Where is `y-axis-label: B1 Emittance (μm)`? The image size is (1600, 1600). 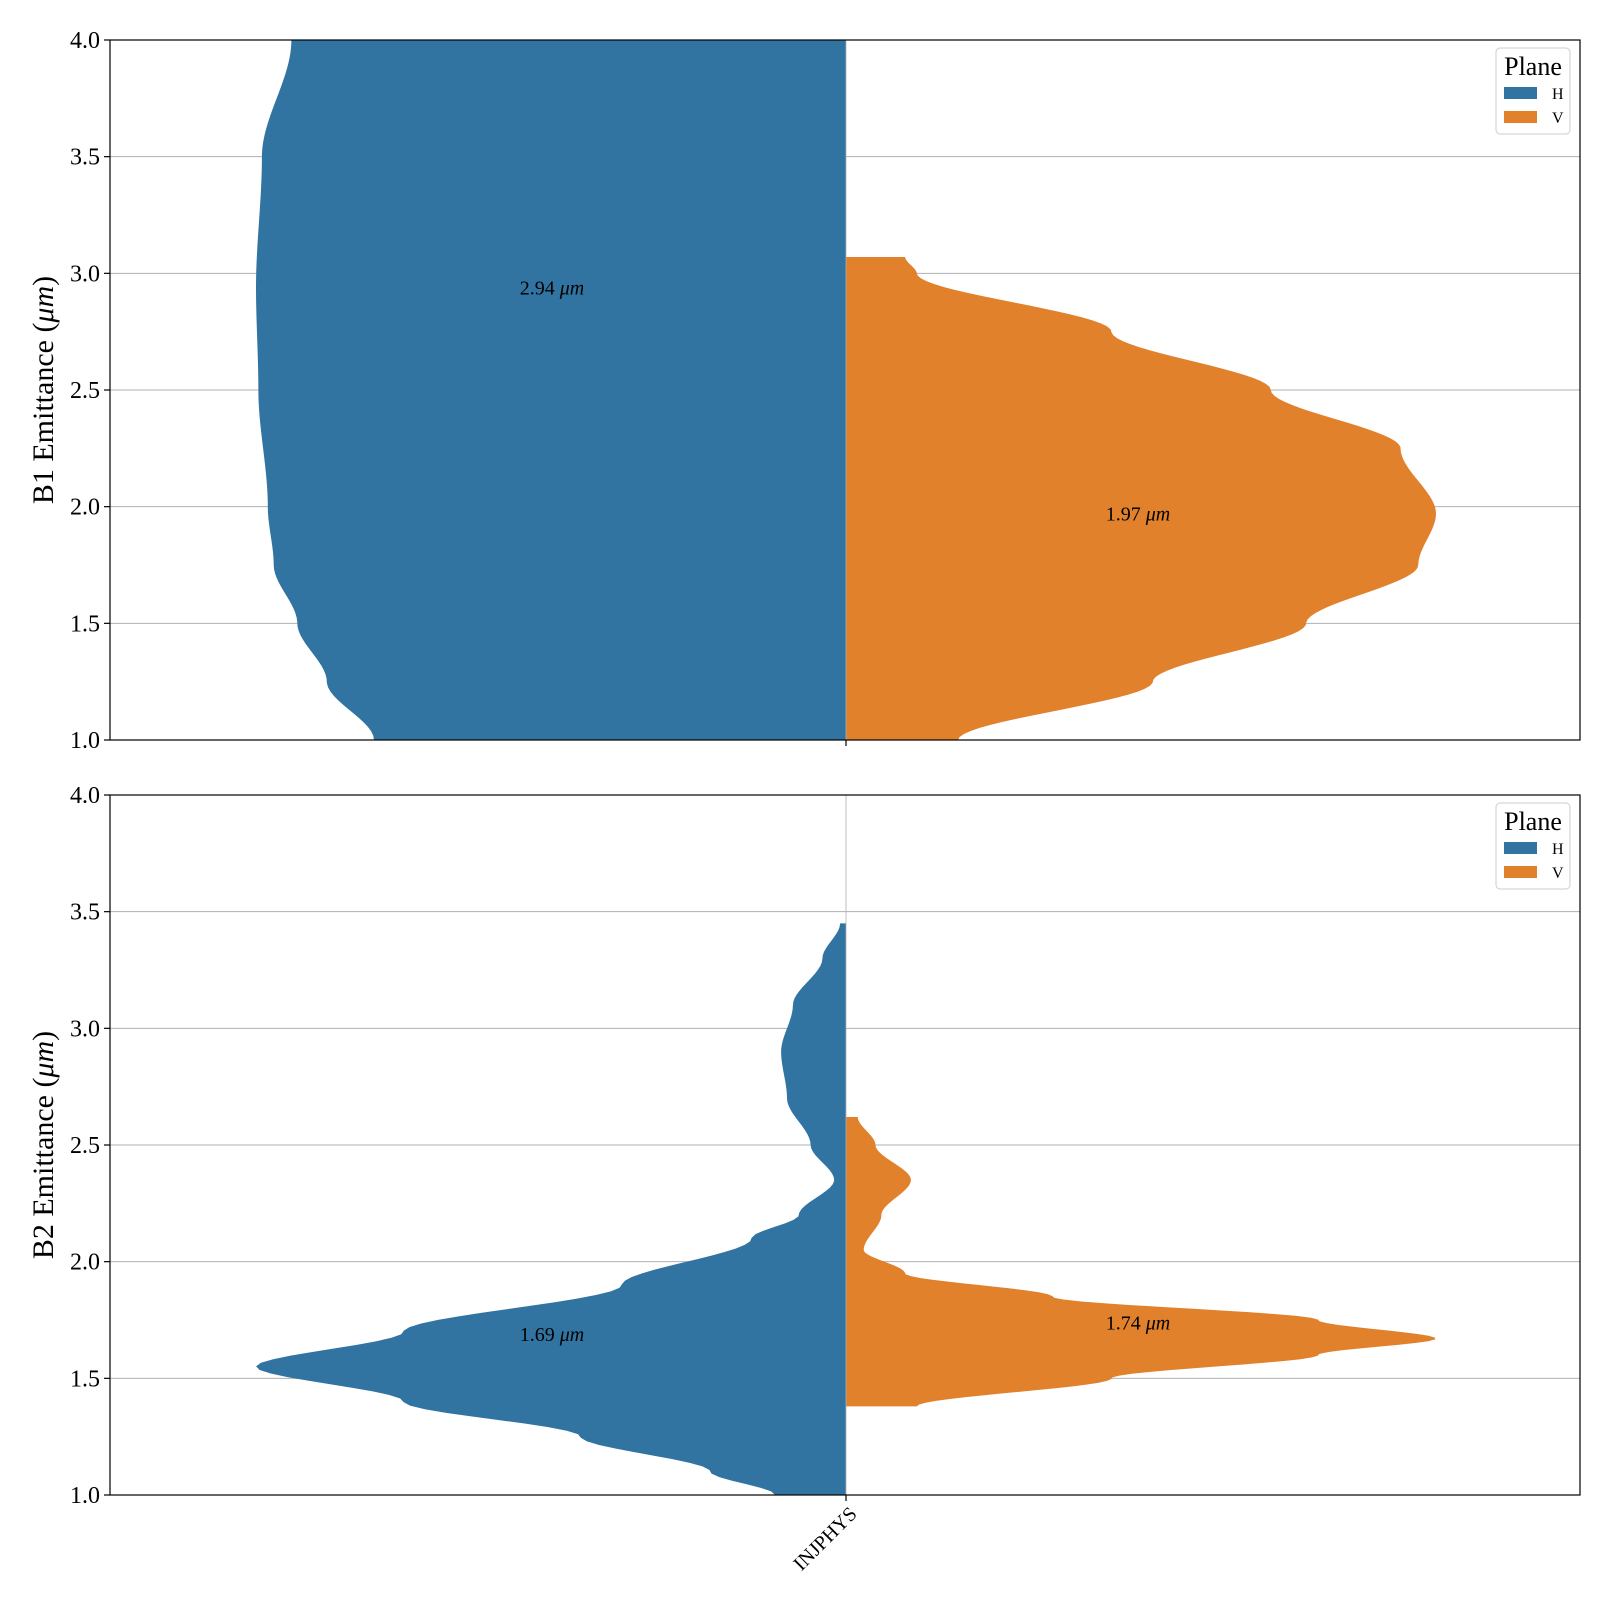 y-axis-label: B1 Emittance (μm) is located at coordinates (43, 390).